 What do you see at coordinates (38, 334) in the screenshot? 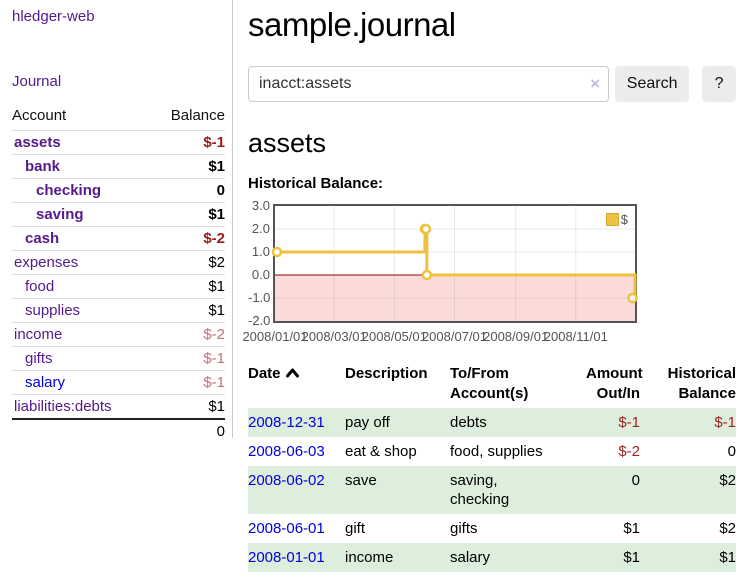
I see `account-link: income` at bounding box center [38, 334].